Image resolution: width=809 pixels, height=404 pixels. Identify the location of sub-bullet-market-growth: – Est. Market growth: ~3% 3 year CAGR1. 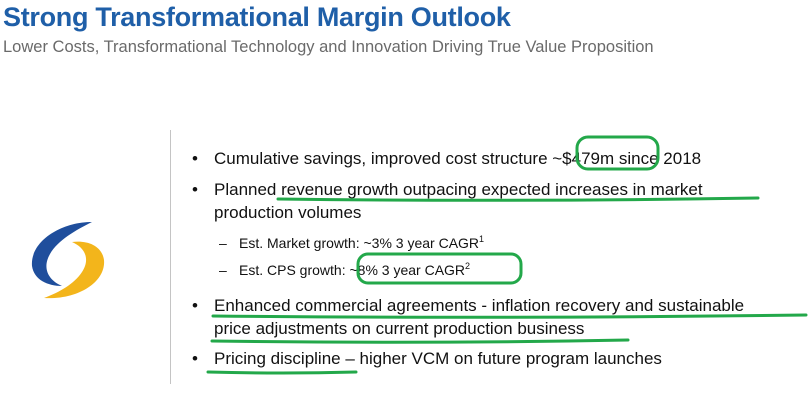
(352, 243).